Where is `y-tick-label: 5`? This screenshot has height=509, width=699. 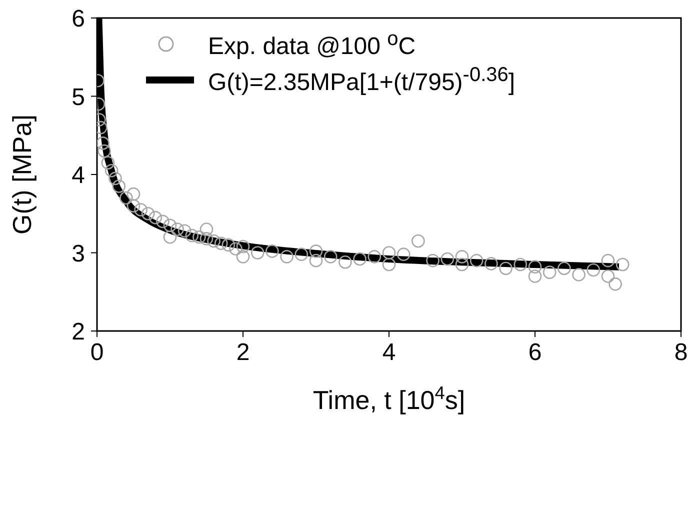
y-tick-label: 5 is located at coordinates (78, 97).